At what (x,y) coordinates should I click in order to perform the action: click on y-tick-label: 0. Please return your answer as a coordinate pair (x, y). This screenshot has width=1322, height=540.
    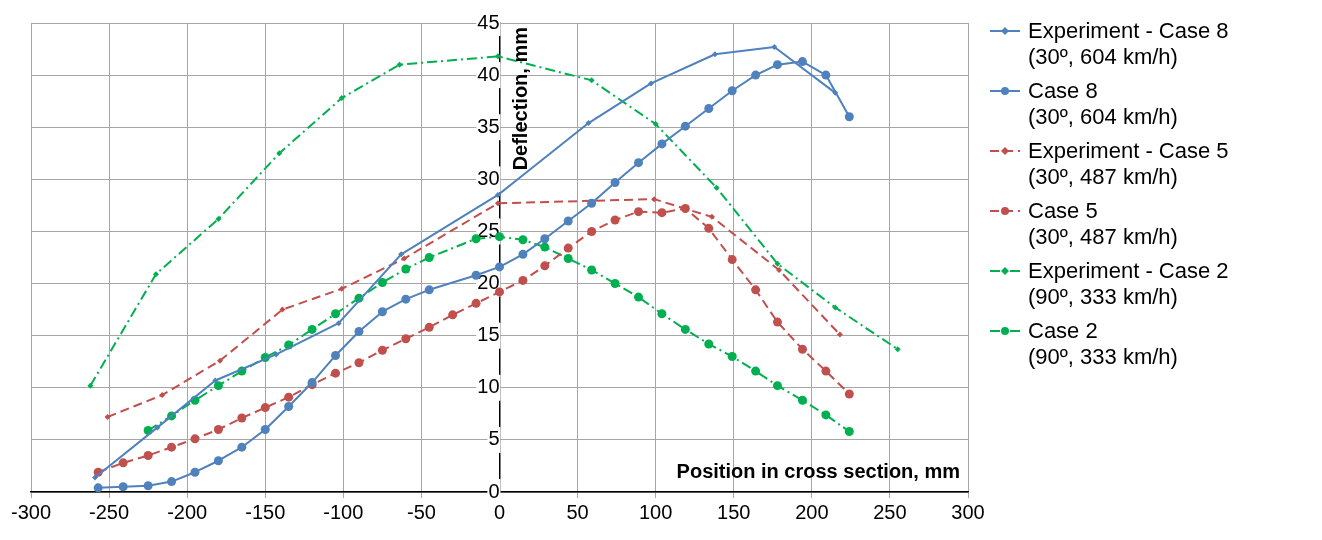
    Looking at the image, I should click on (494, 490).